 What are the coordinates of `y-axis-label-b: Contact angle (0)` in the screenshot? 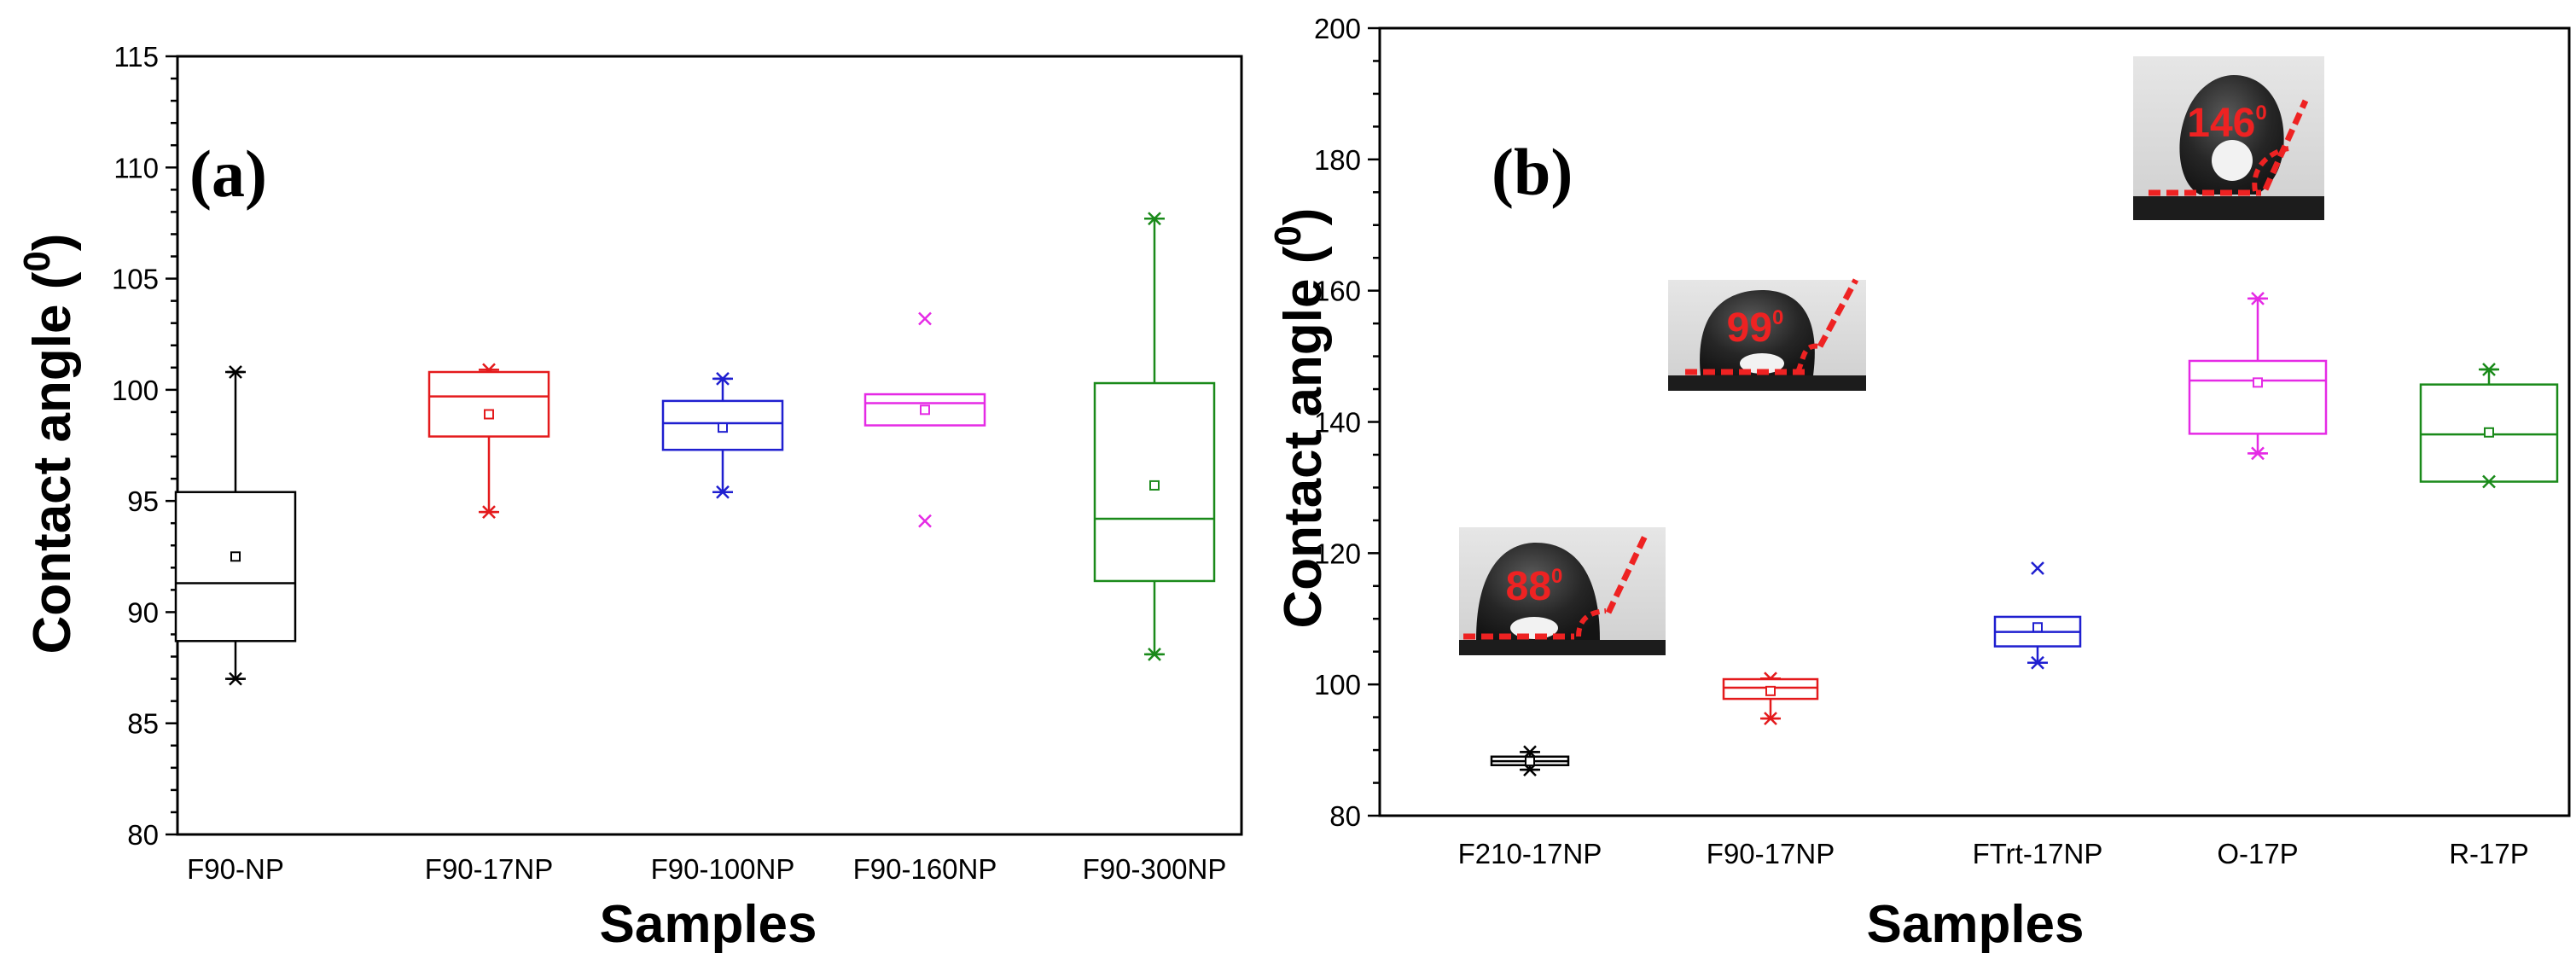 It's located at (1300, 418).